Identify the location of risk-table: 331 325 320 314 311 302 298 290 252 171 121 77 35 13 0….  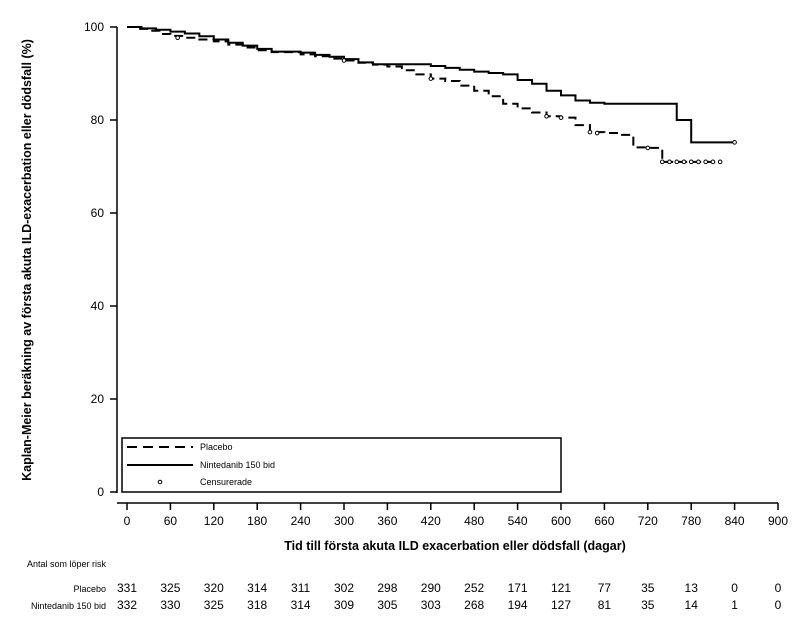
(449, 596).